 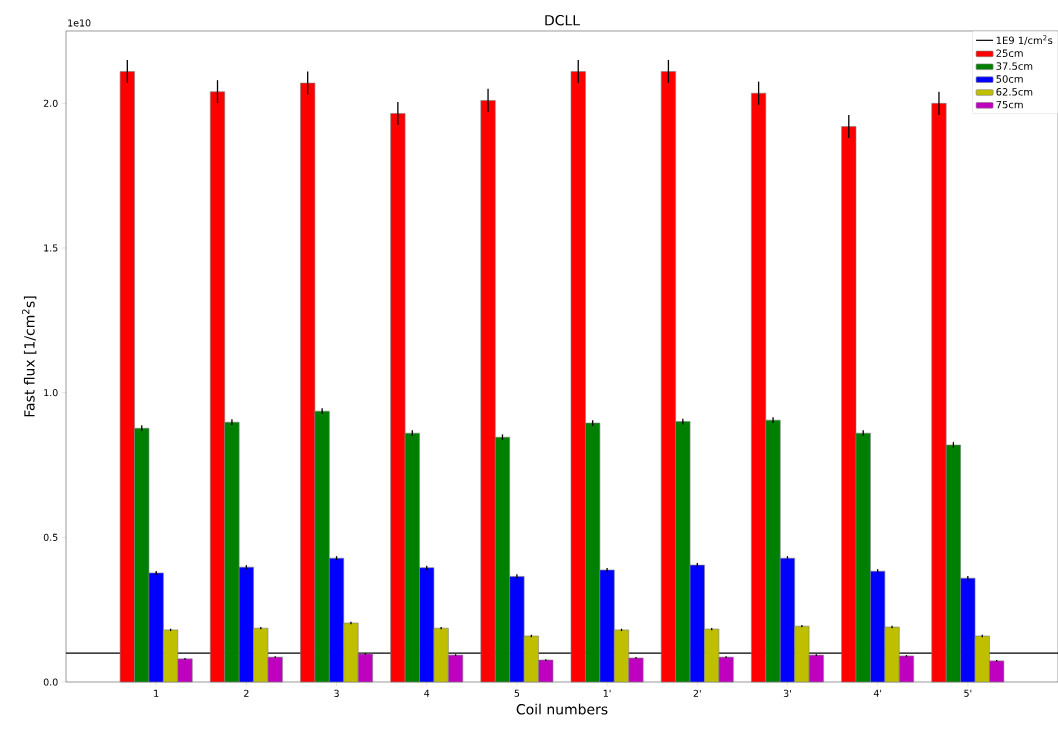 I want to click on text: 1e10, so click(x=79, y=23).